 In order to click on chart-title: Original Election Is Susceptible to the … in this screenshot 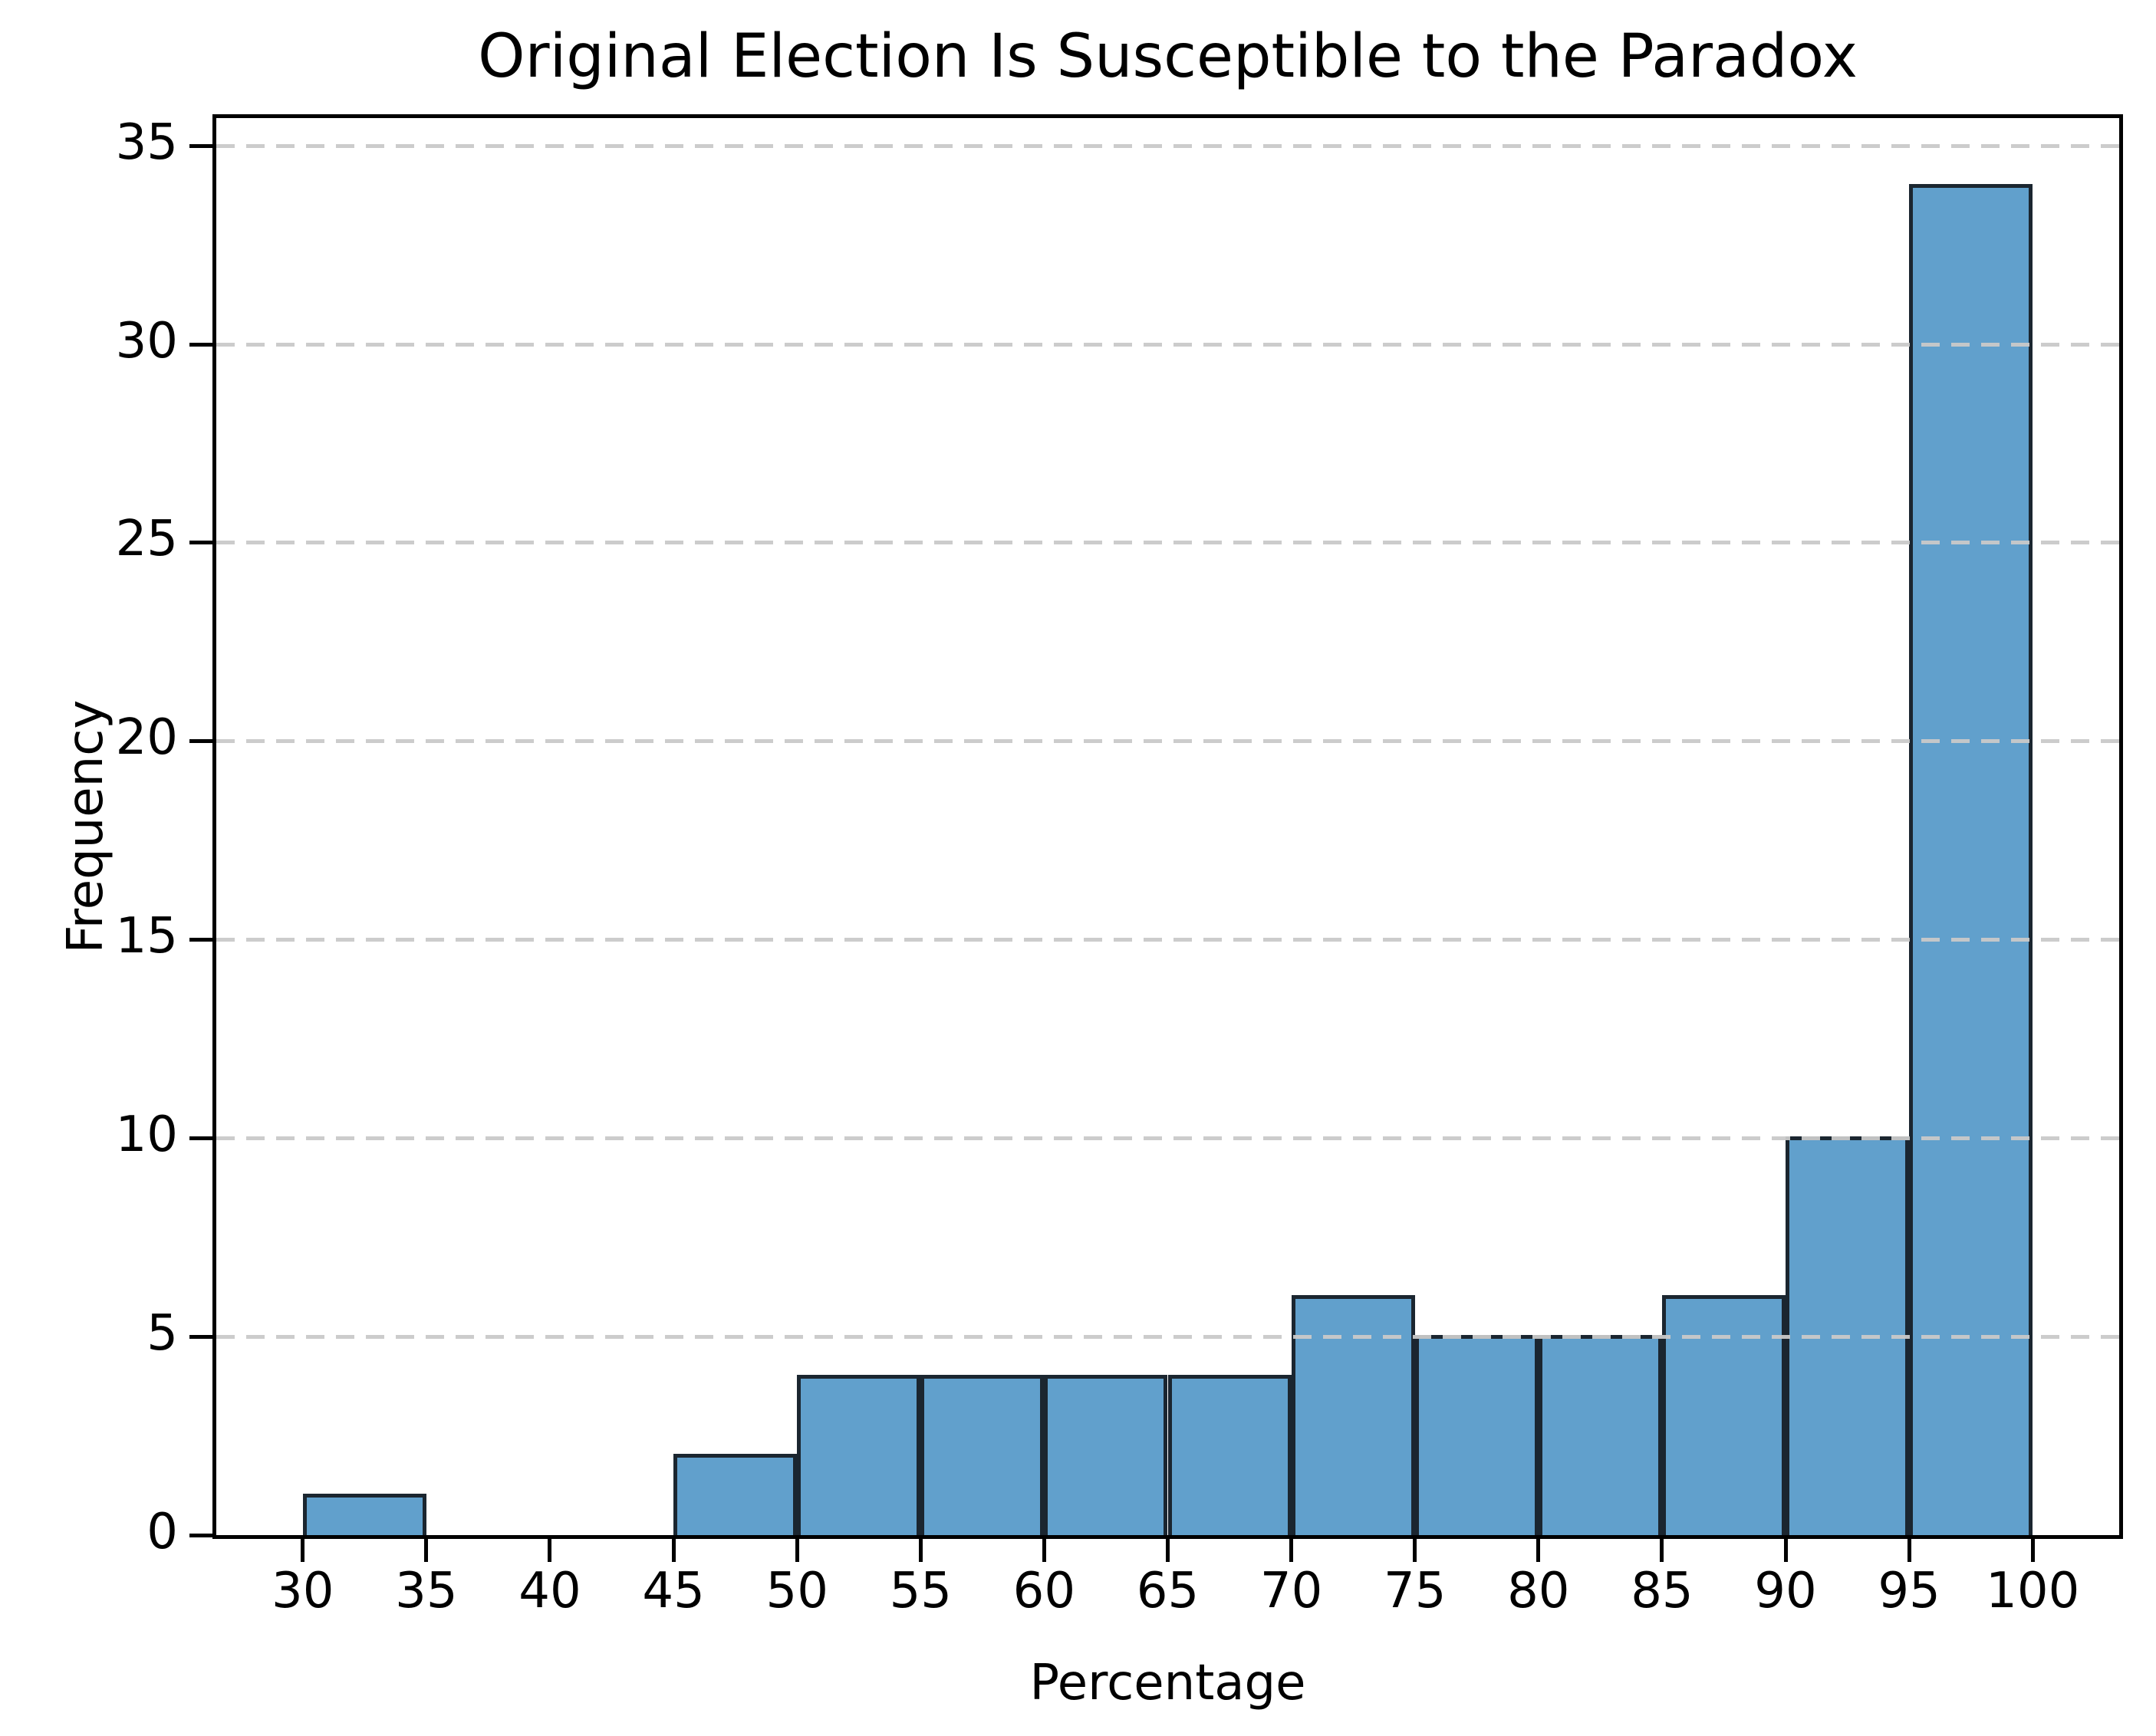, I will do `click(1168, 56)`.